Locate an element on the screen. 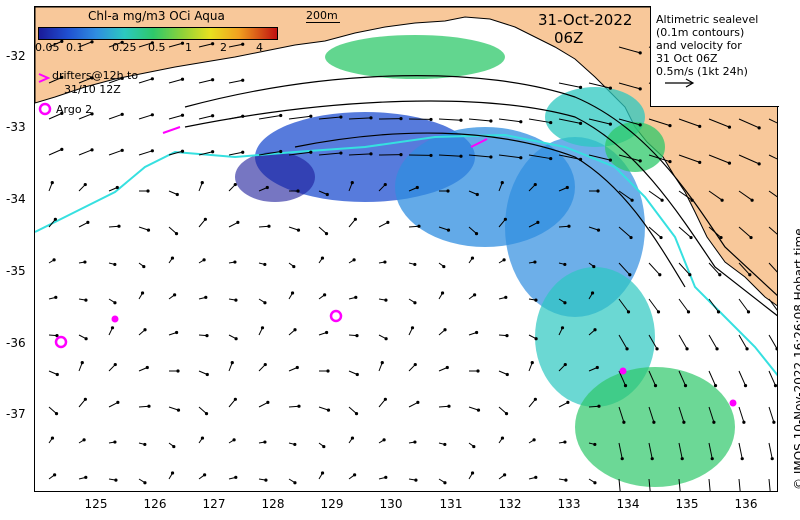 This screenshot has height=520, width=800. lon-tick-label: 130 is located at coordinates (391, 504).